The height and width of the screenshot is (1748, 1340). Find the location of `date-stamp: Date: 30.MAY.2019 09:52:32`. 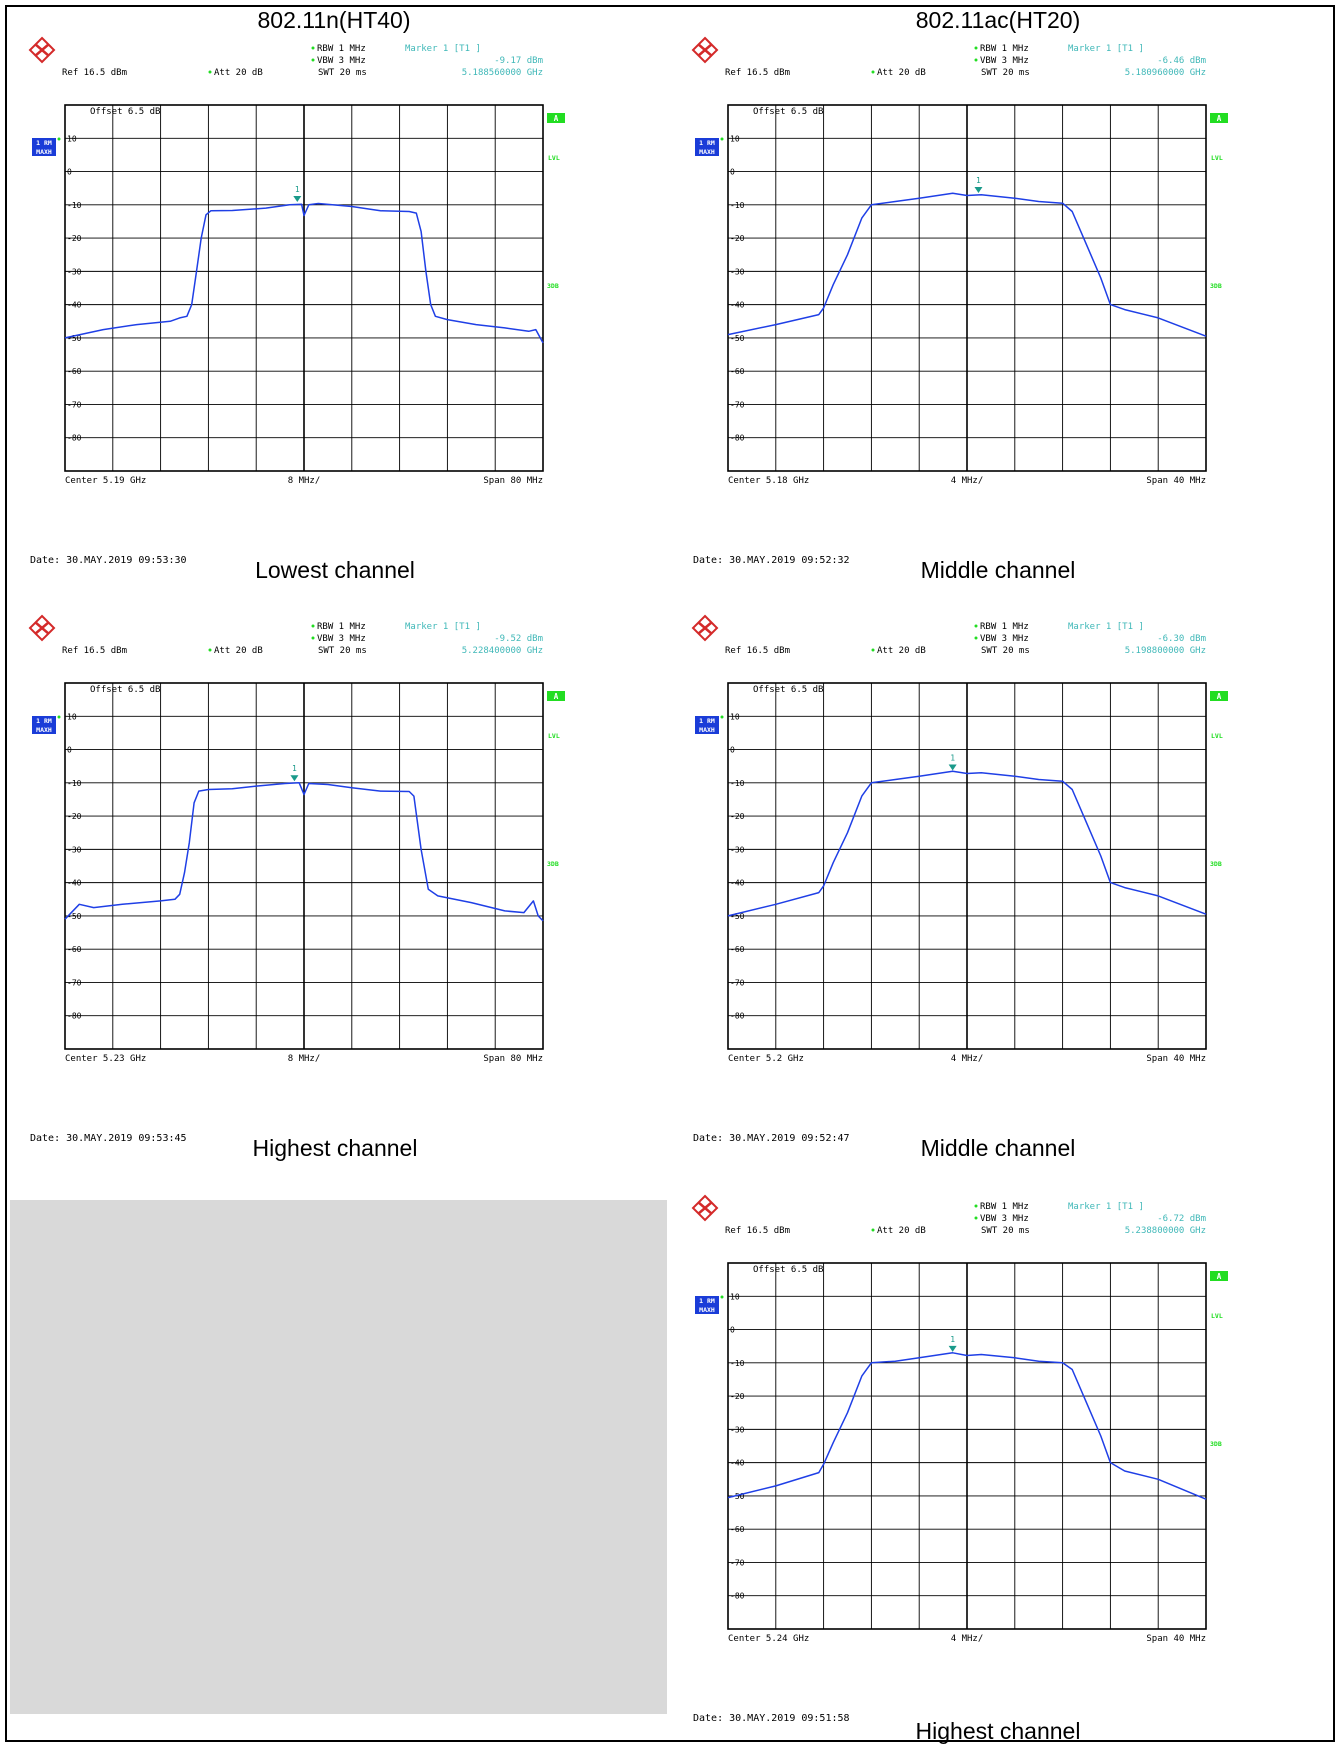

date-stamp: Date: 30.MAY.2019 09:52:32 is located at coordinates (771, 560).